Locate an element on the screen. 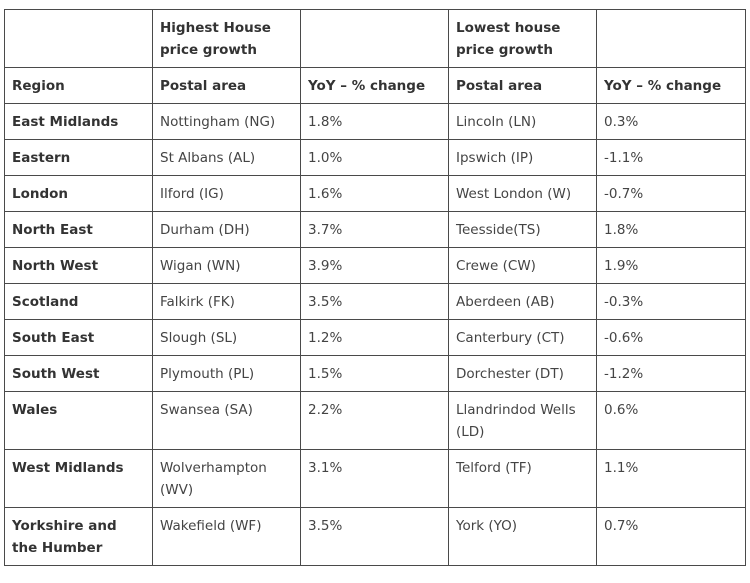  lowest-area-cell: Ipswich (IP) is located at coordinates (522, 157).